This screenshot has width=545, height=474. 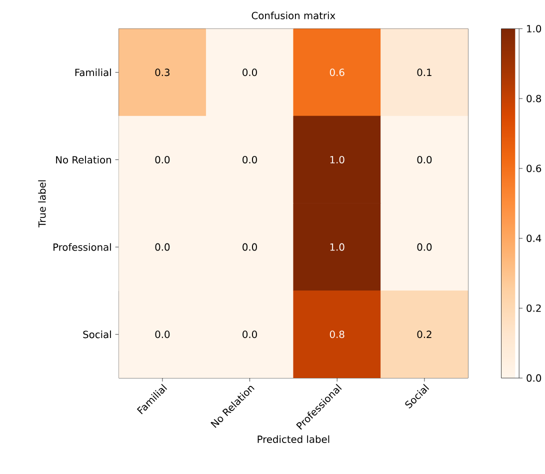 I want to click on color-bar-label: 0.0, so click(x=534, y=378).